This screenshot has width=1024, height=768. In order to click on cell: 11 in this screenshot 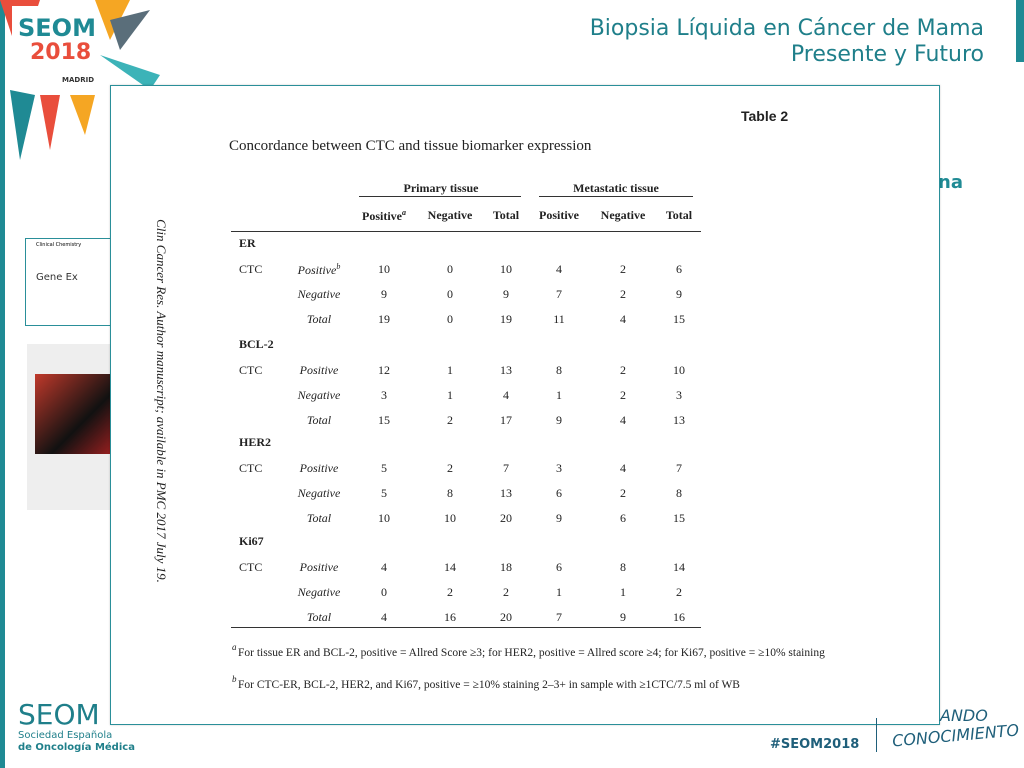, I will do `click(559, 319)`.